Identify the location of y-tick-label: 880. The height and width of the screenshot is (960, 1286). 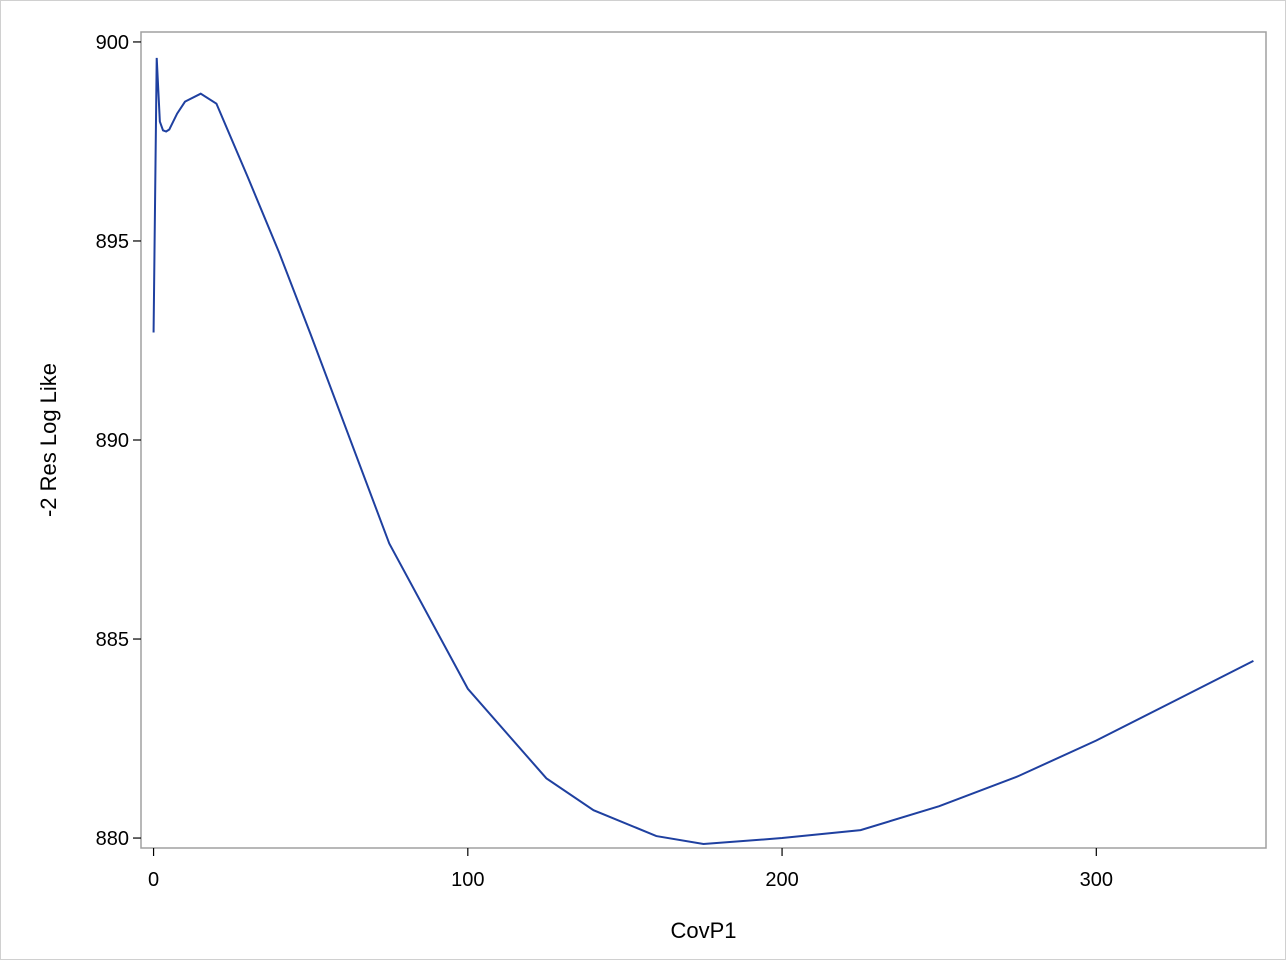
(112, 839).